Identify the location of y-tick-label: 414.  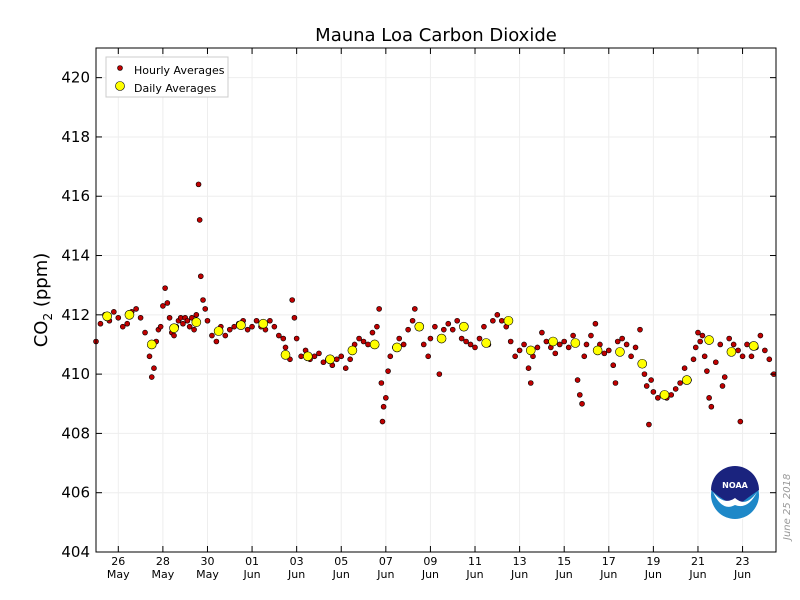
(75, 256).